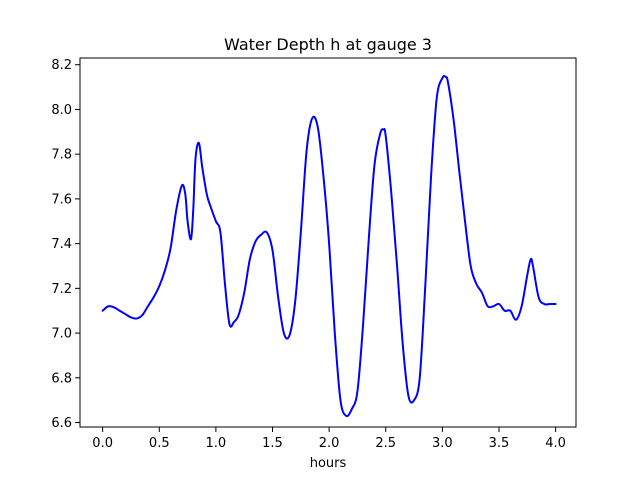 The image size is (640, 480). What do you see at coordinates (61, 199) in the screenshot?
I see `y-tick-label: 7.6` at bounding box center [61, 199].